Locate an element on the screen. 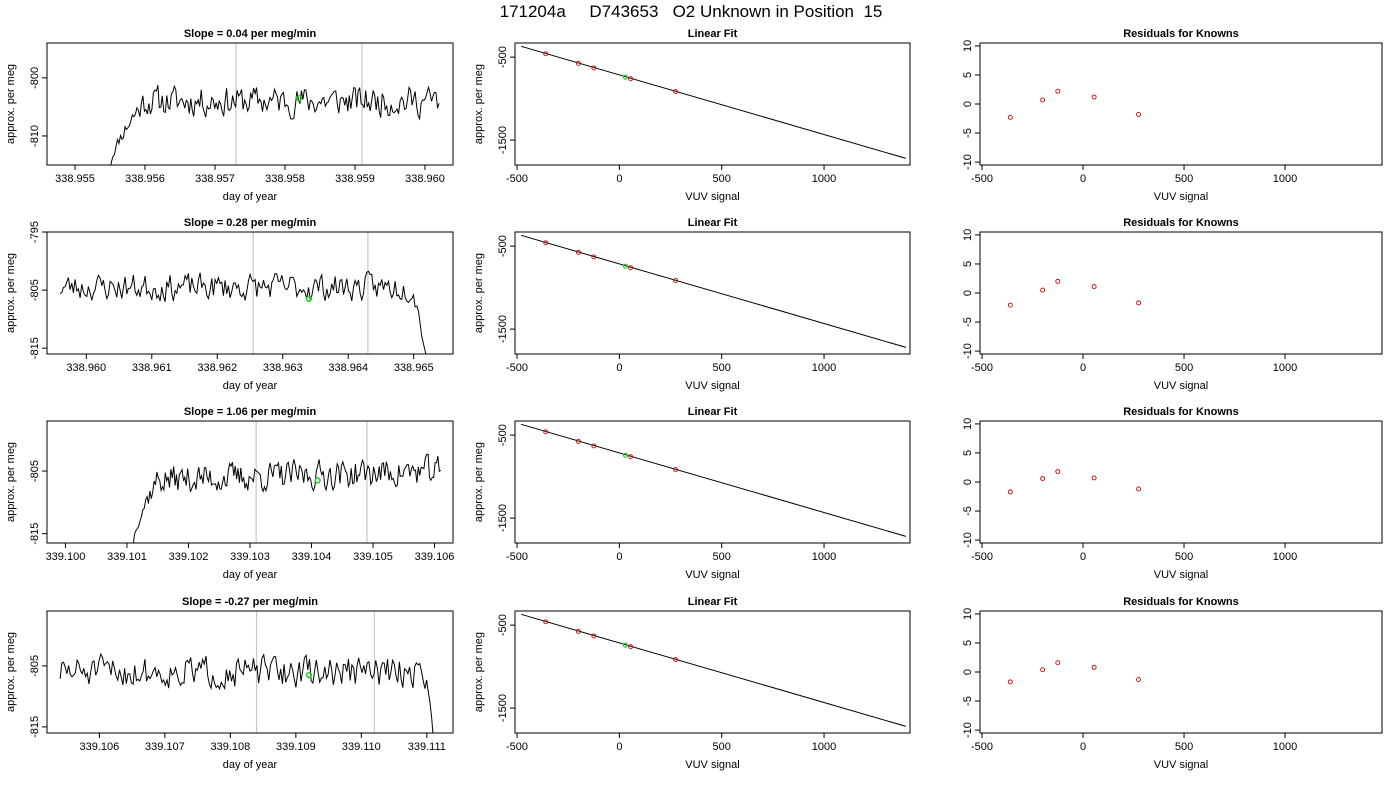 The width and height of the screenshot is (1400, 800). x-tick-label: 338.956 is located at coordinates (145, 179).